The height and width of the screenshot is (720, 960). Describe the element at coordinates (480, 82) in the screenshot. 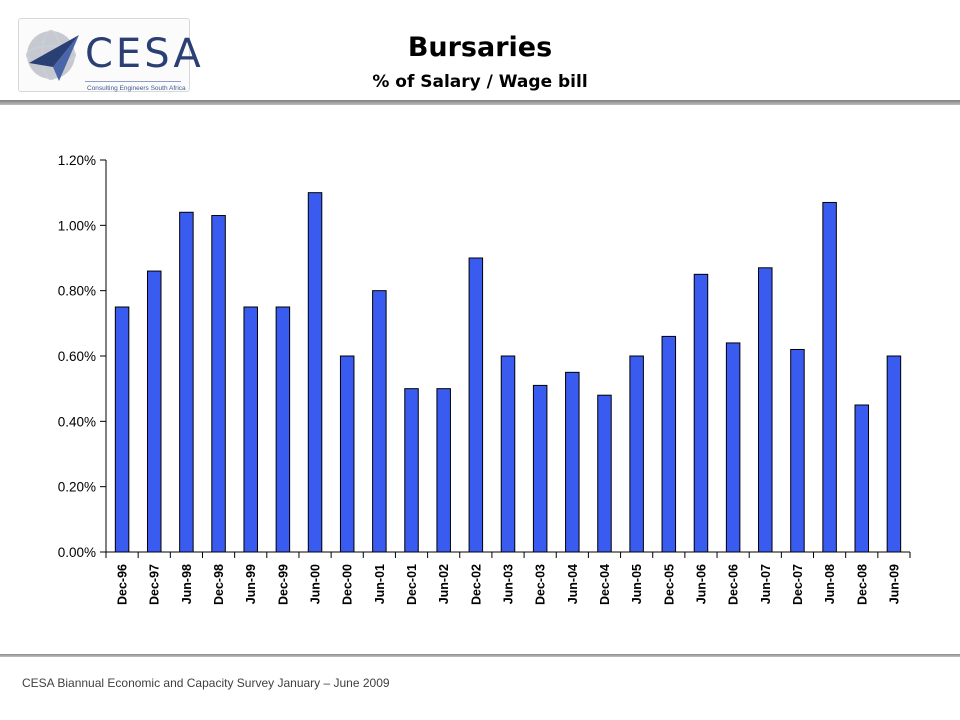

I see `page-subtitle: % of Salary / Wage bill` at that location.